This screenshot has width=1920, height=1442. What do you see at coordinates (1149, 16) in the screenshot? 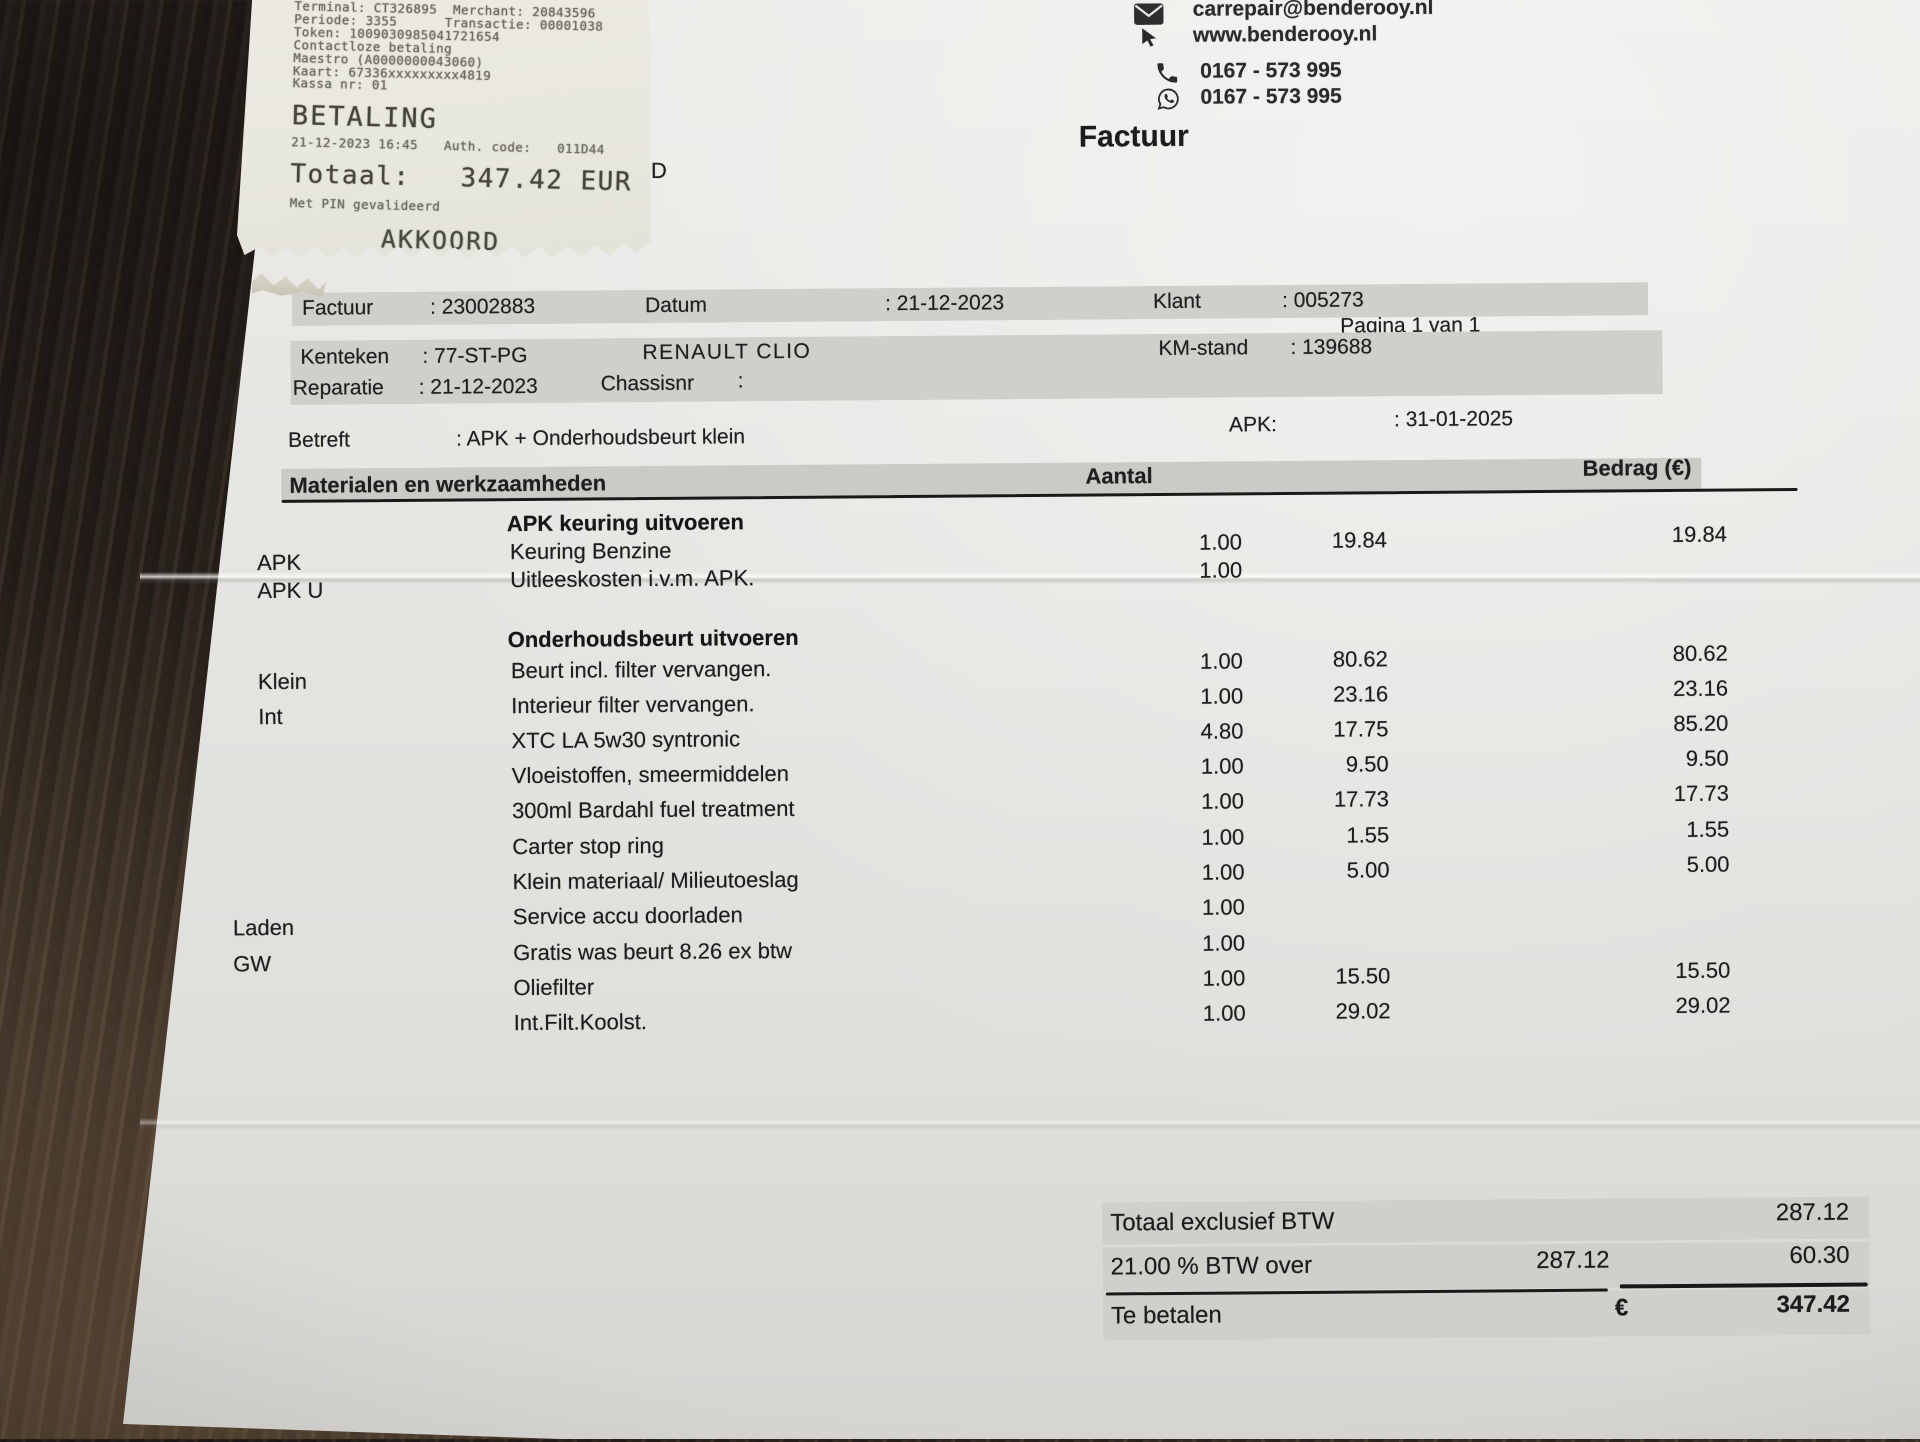
I see `envelope-icon` at bounding box center [1149, 16].